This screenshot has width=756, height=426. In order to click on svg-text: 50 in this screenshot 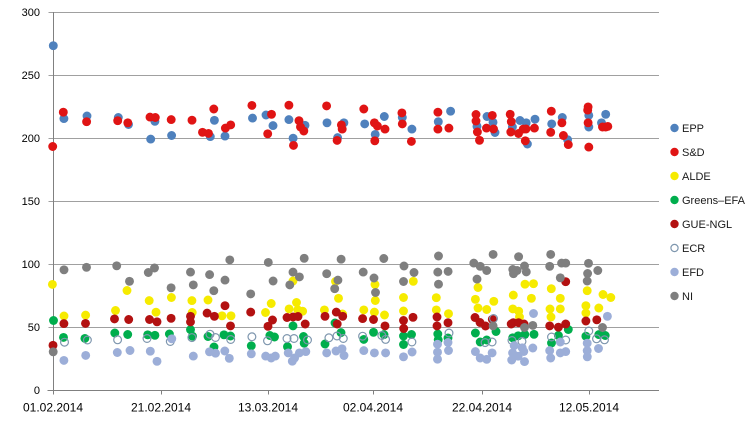, I will do `click(34, 328)`.